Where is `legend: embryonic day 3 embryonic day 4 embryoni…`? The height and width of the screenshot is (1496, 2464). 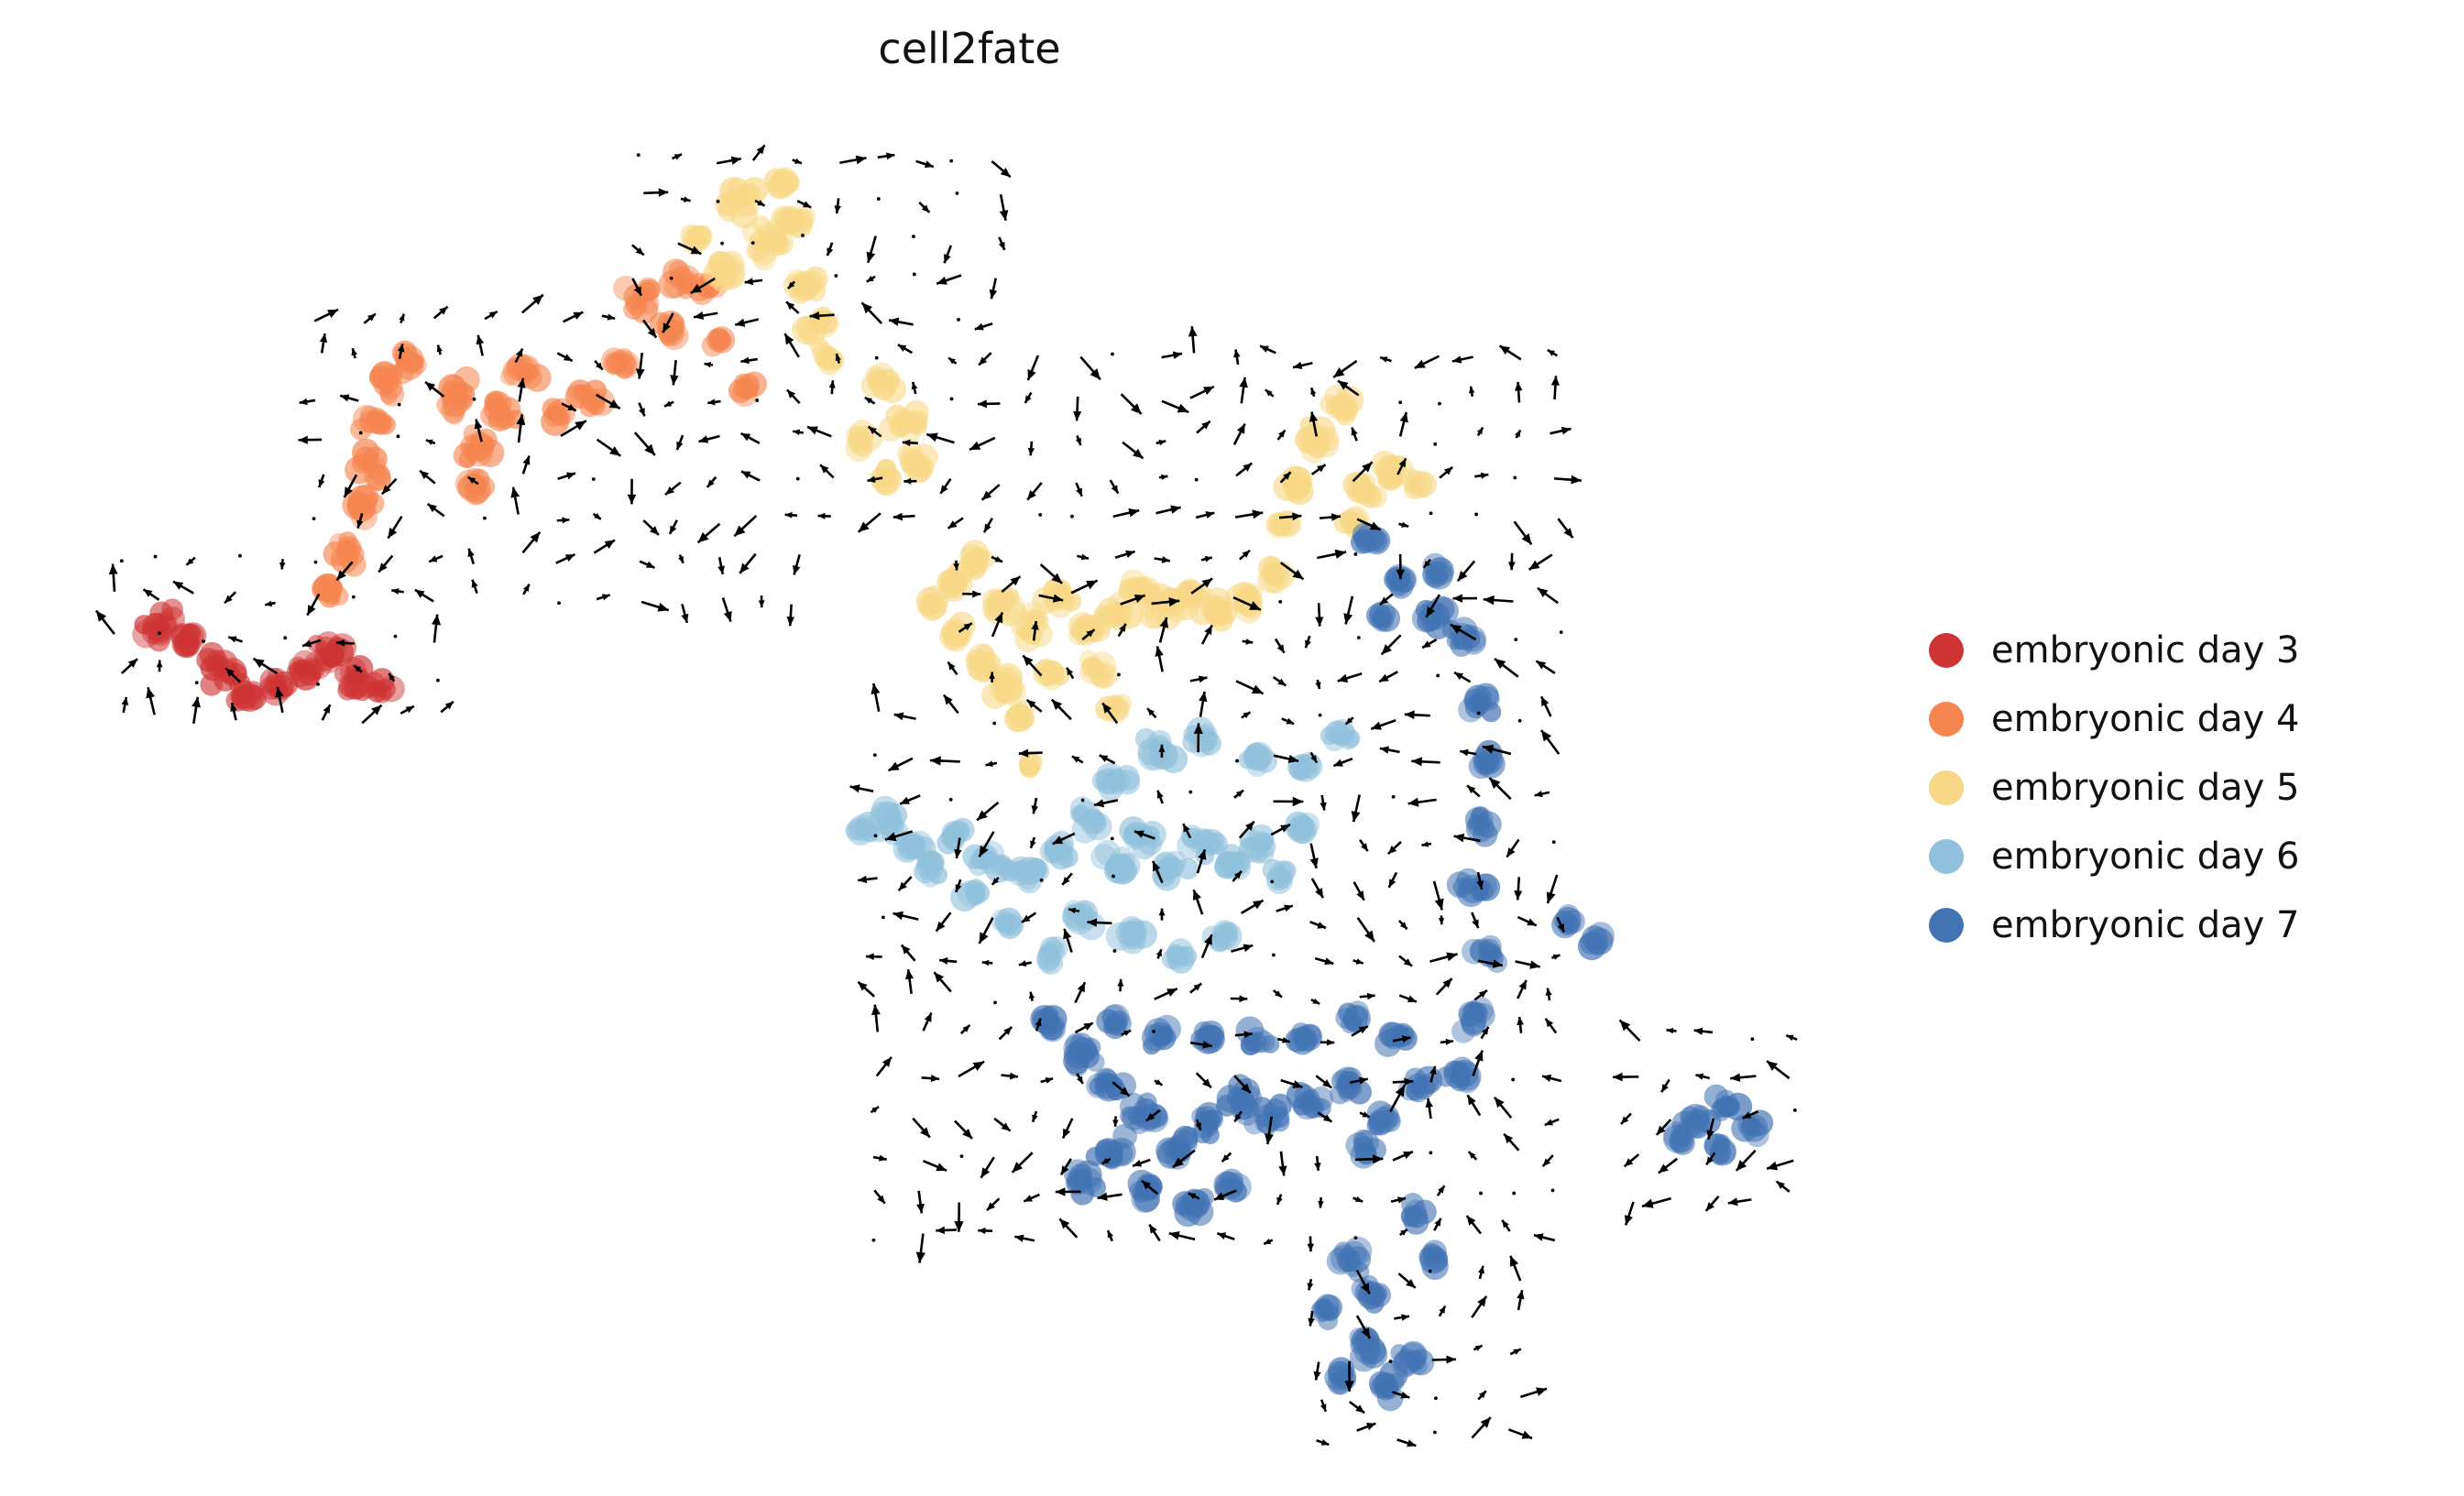 legend: embryonic day 3 embryonic day 4 embryoni… is located at coordinates (2114, 787).